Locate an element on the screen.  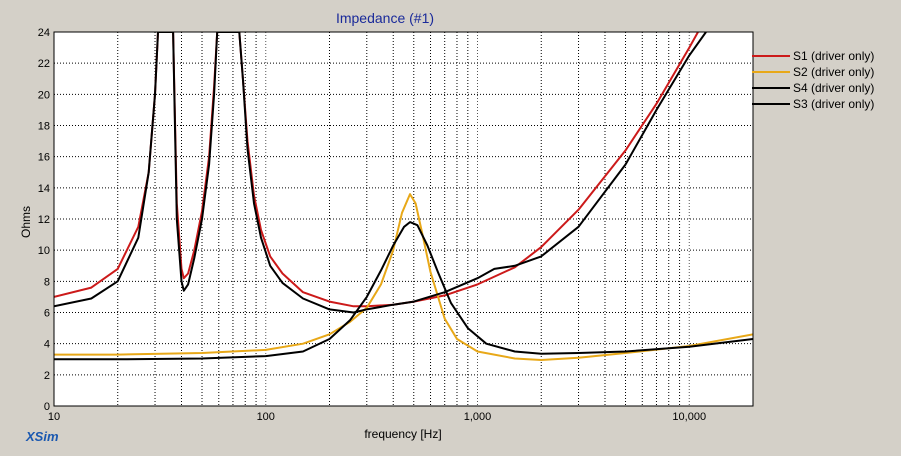
y-axis-title: Ohms is located at coordinates (26, 222).